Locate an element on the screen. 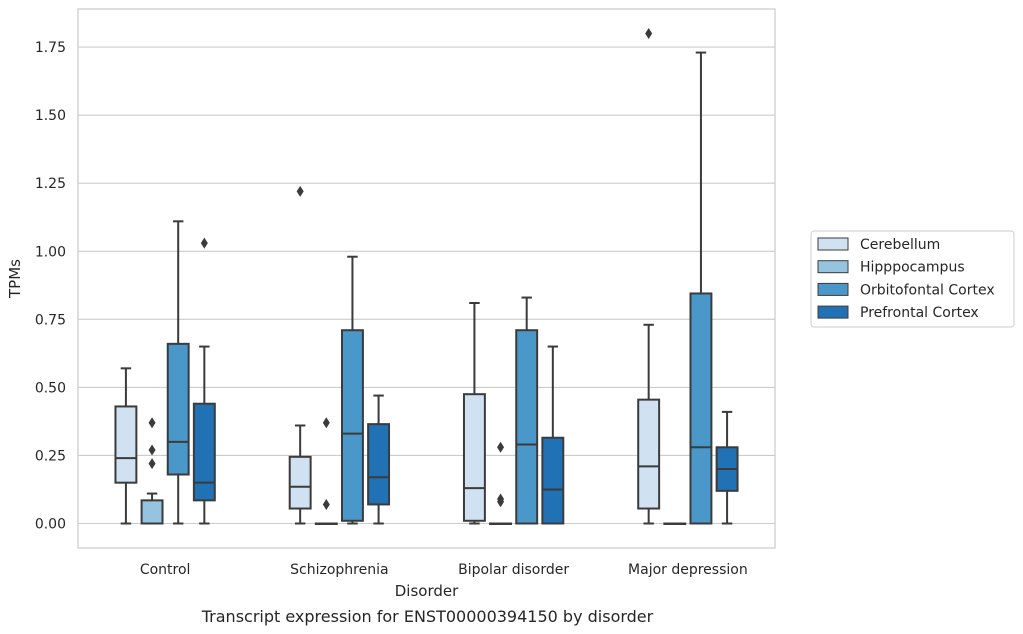 The height and width of the screenshot is (634, 1023). legend-label: Orbitofontal Cortex is located at coordinates (927, 290).